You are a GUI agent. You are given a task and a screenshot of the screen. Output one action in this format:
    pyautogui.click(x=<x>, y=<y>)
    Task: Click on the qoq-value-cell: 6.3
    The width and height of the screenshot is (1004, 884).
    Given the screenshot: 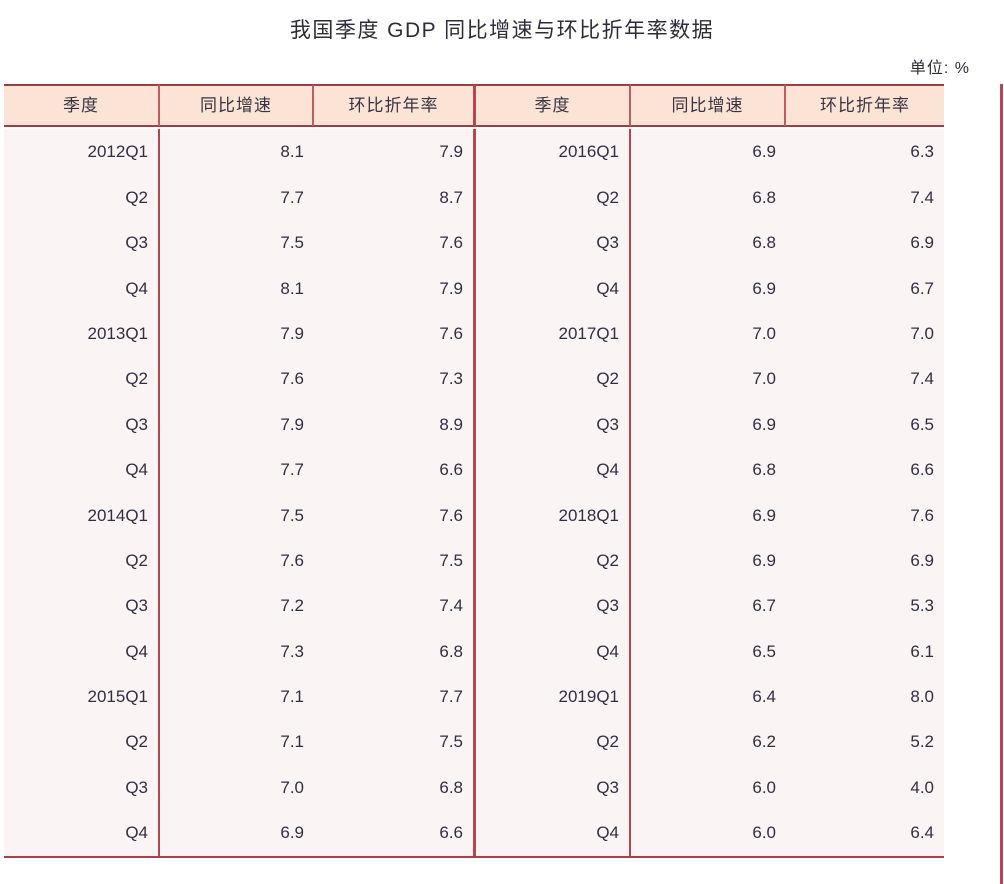 What is the action you would take?
    pyautogui.click(x=865, y=152)
    